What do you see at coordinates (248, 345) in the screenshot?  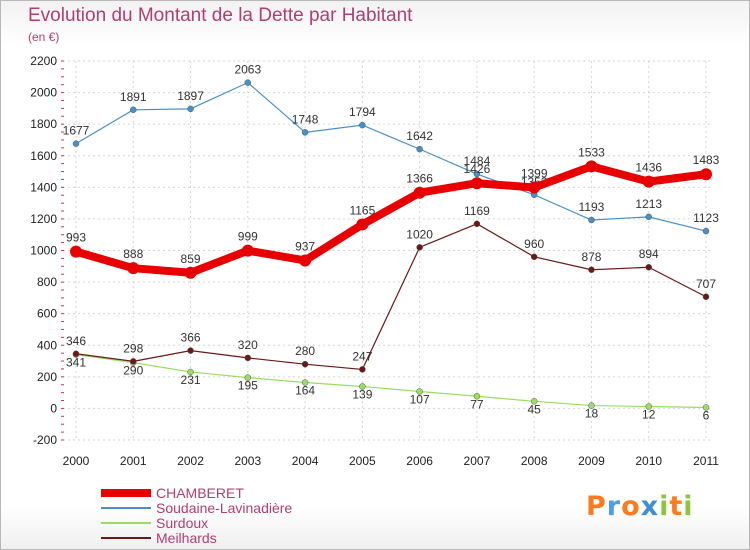 I see `data-label: 320` at bounding box center [248, 345].